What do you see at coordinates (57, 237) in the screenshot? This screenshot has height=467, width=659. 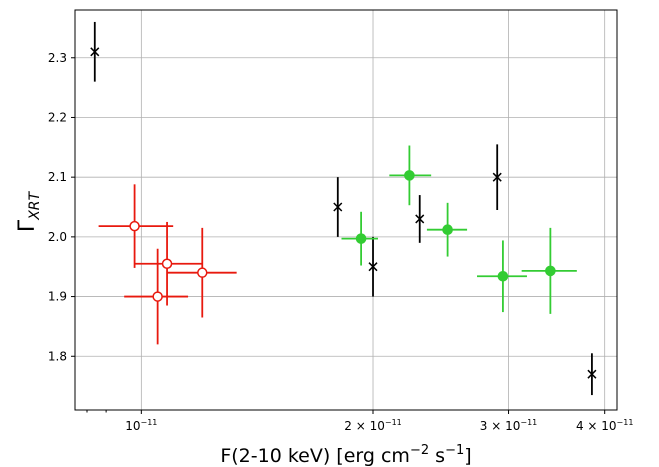 I see `y-tick-label: 2.0` at bounding box center [57, 237].